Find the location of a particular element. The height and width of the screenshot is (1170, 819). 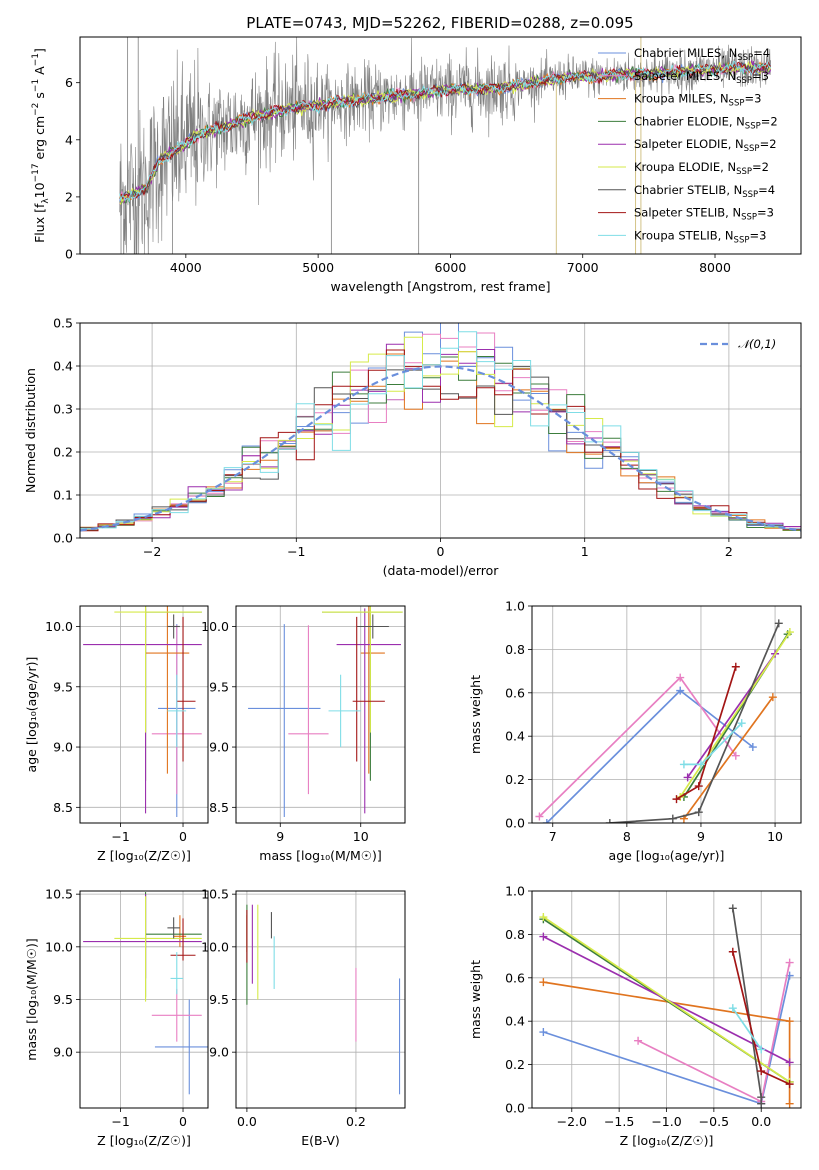

x-tick-label: 10 is located at coordinates (775, 836).